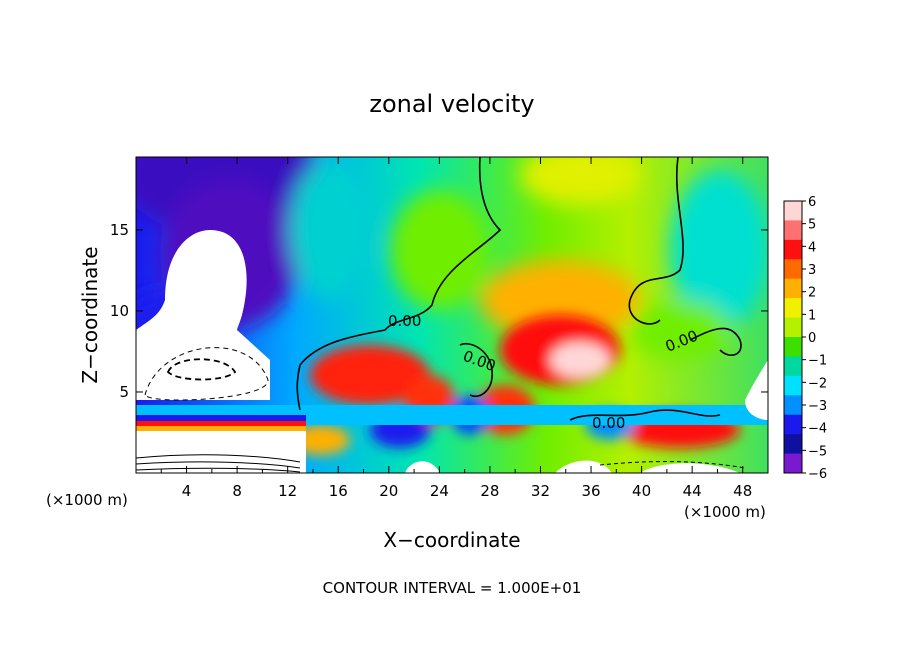 Image resolution: width=904 pixels, height=654 pixels. I want to click on colorbar-tick-label: 2, so click(812, 293).